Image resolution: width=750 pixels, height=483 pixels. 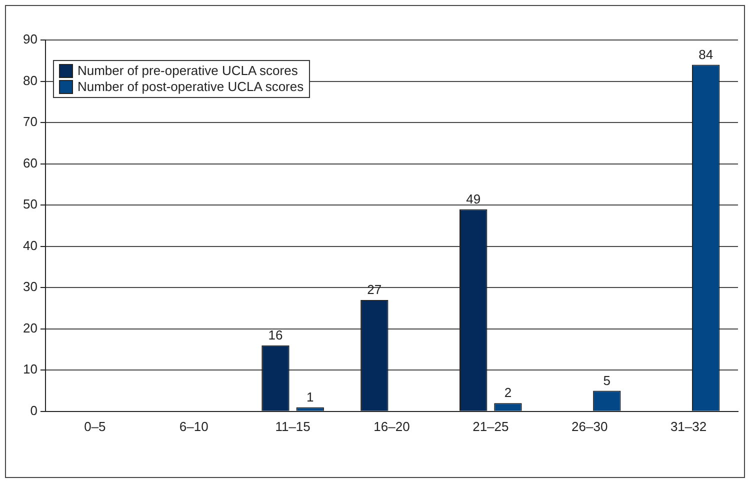 I want to click on data-label: 2, so click(x=508, y=392).